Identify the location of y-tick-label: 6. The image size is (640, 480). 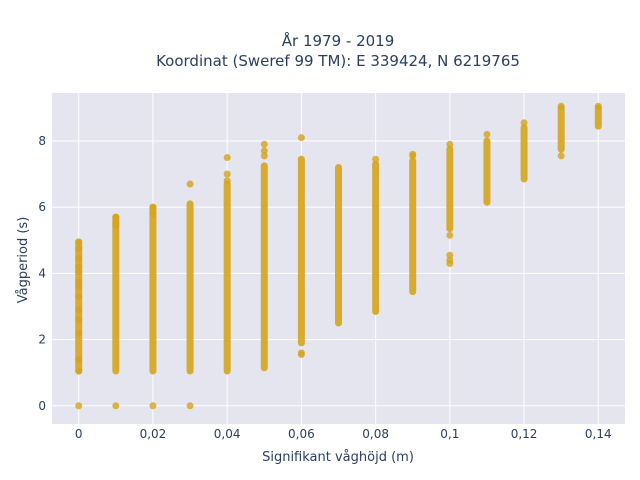
(42, 207).